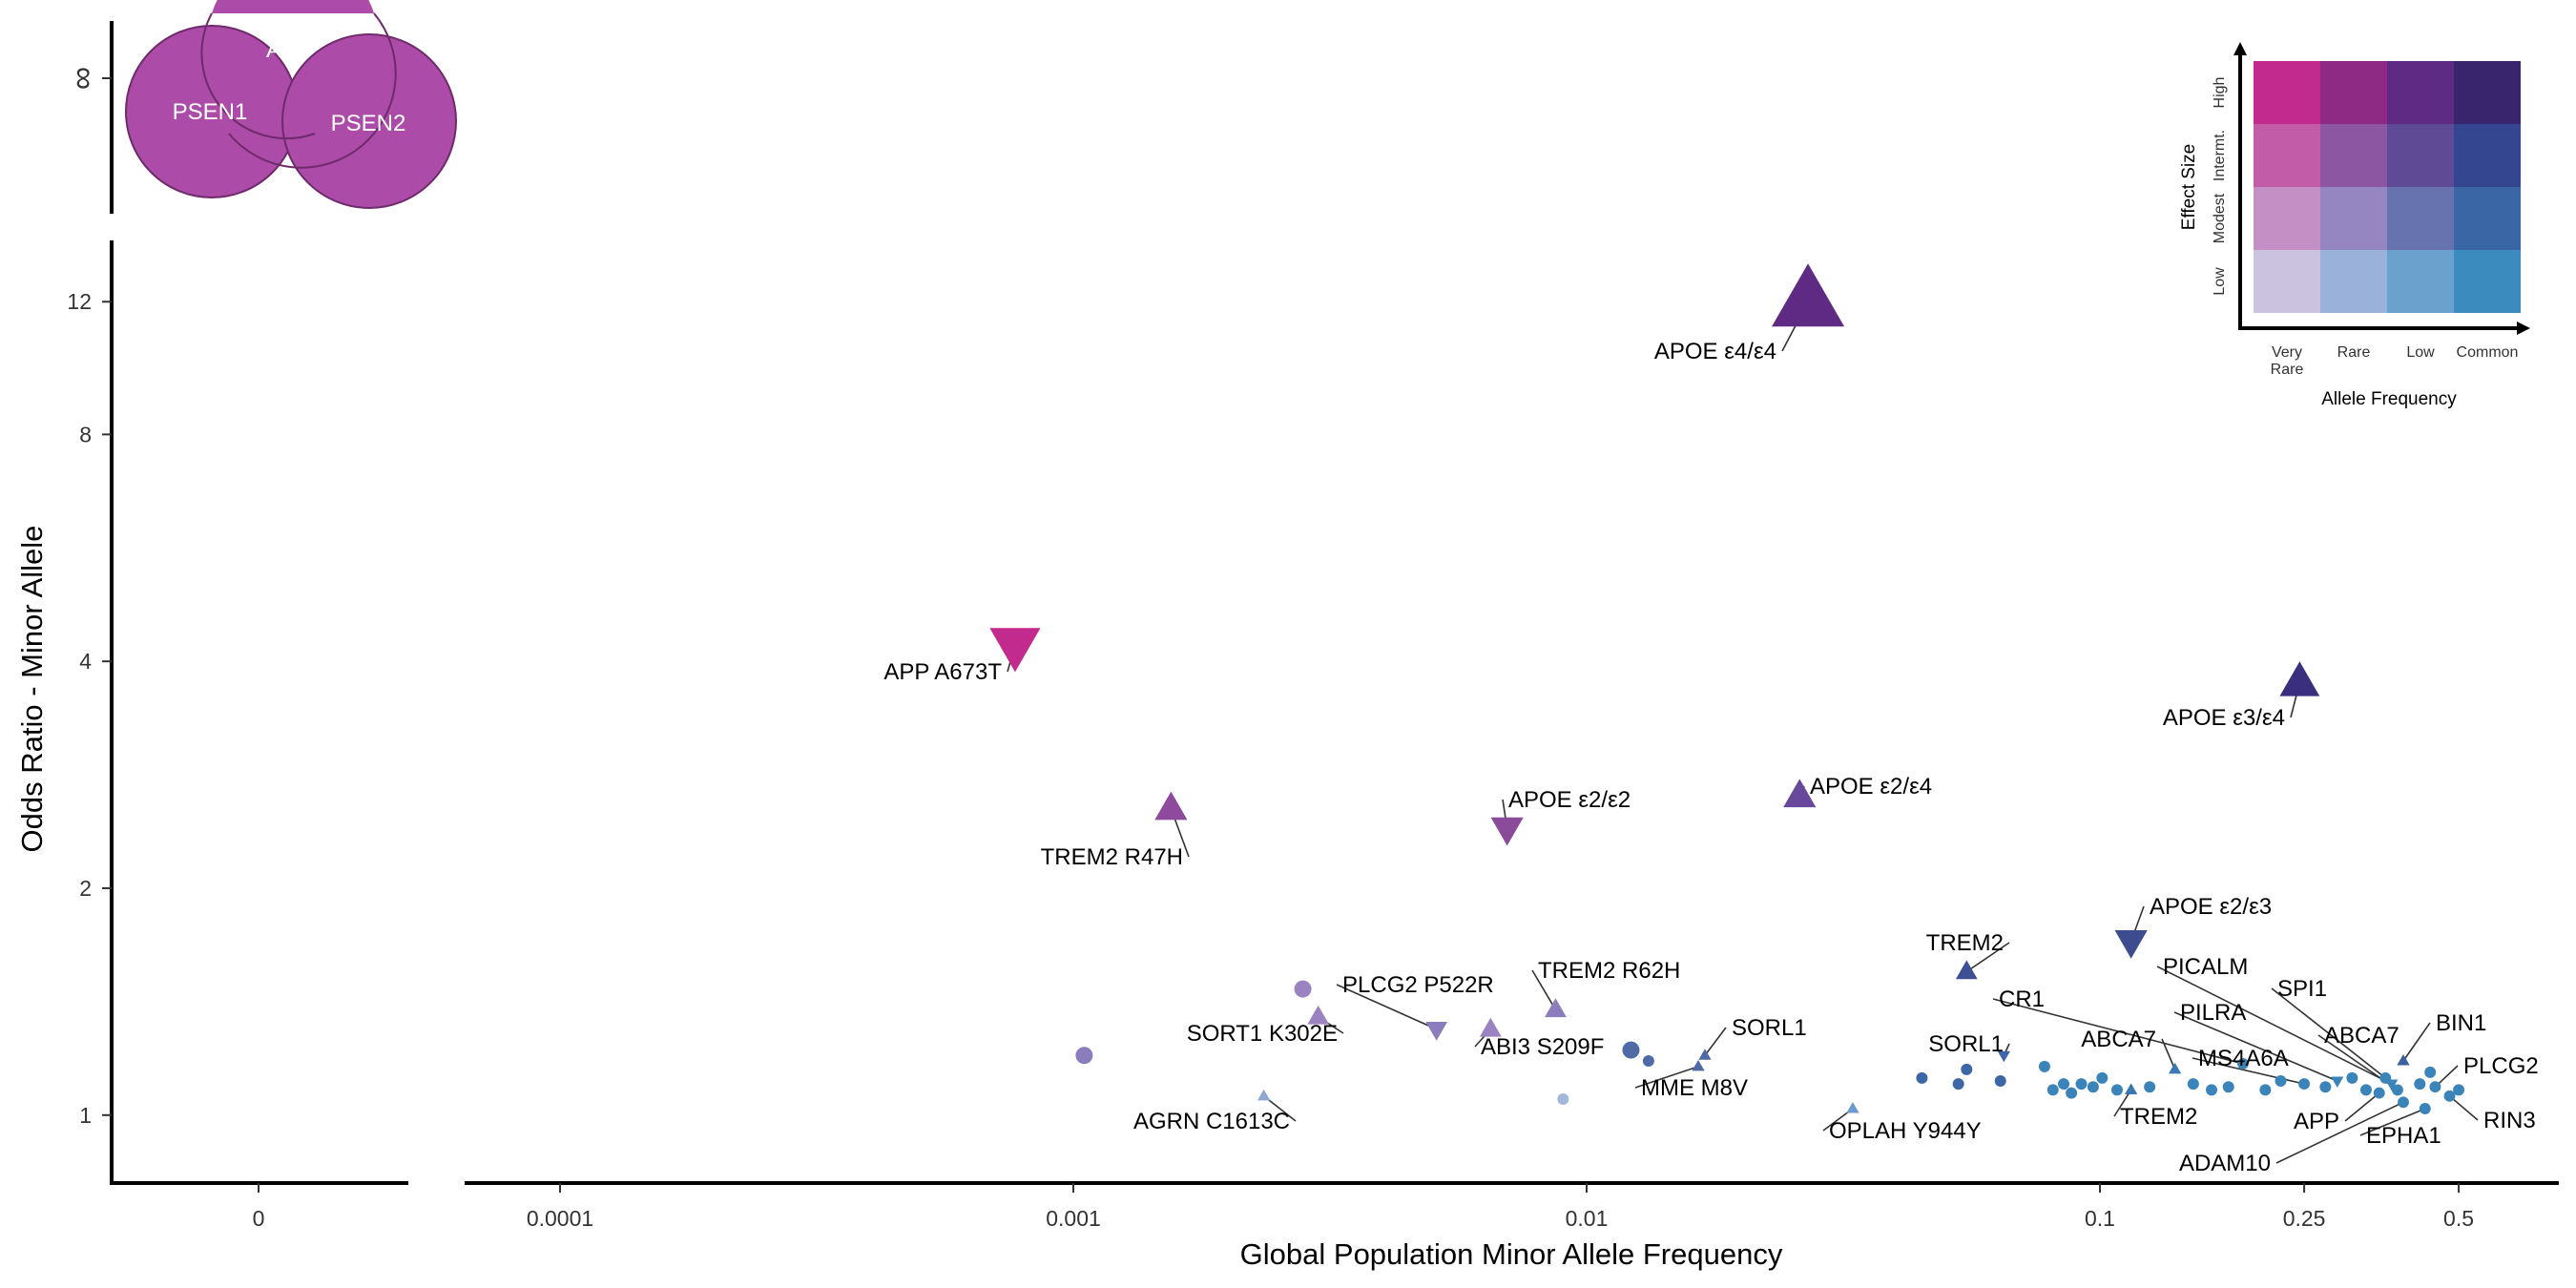  What do you see at coordinates (2420, 352) in the screenshot?
I see `legend-x-level: Low` at bounding box center [2420, 352].